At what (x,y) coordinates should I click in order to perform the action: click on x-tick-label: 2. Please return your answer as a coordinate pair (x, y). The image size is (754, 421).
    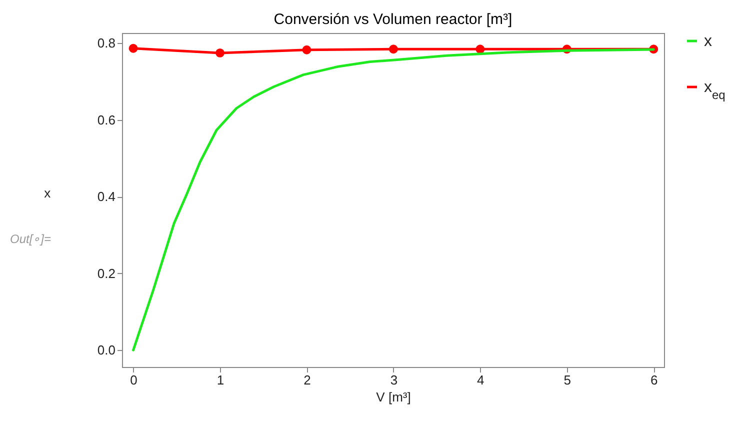
    Looking at the image, I should click on (307, 380).